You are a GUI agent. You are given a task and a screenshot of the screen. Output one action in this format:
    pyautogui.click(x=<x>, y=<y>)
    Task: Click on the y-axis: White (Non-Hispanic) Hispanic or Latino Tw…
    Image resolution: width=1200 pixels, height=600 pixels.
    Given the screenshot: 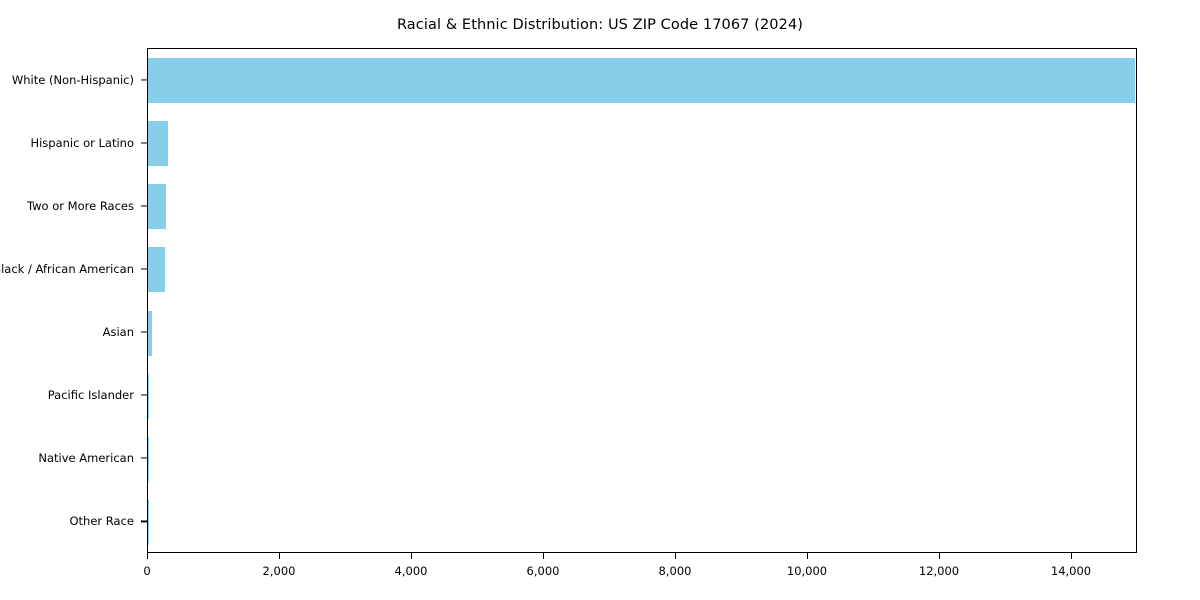 What is the action you would take?
    pyautogui.click(x=73, y=300)
    